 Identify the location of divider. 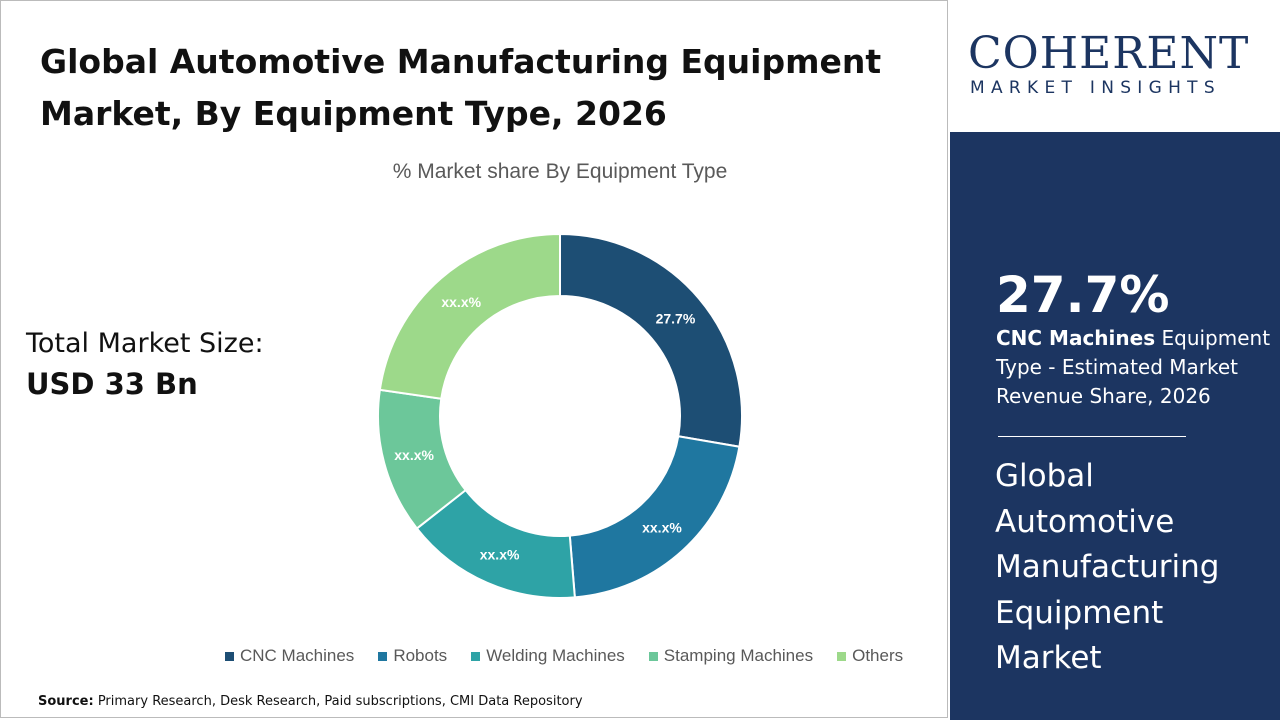
(1092, 436).